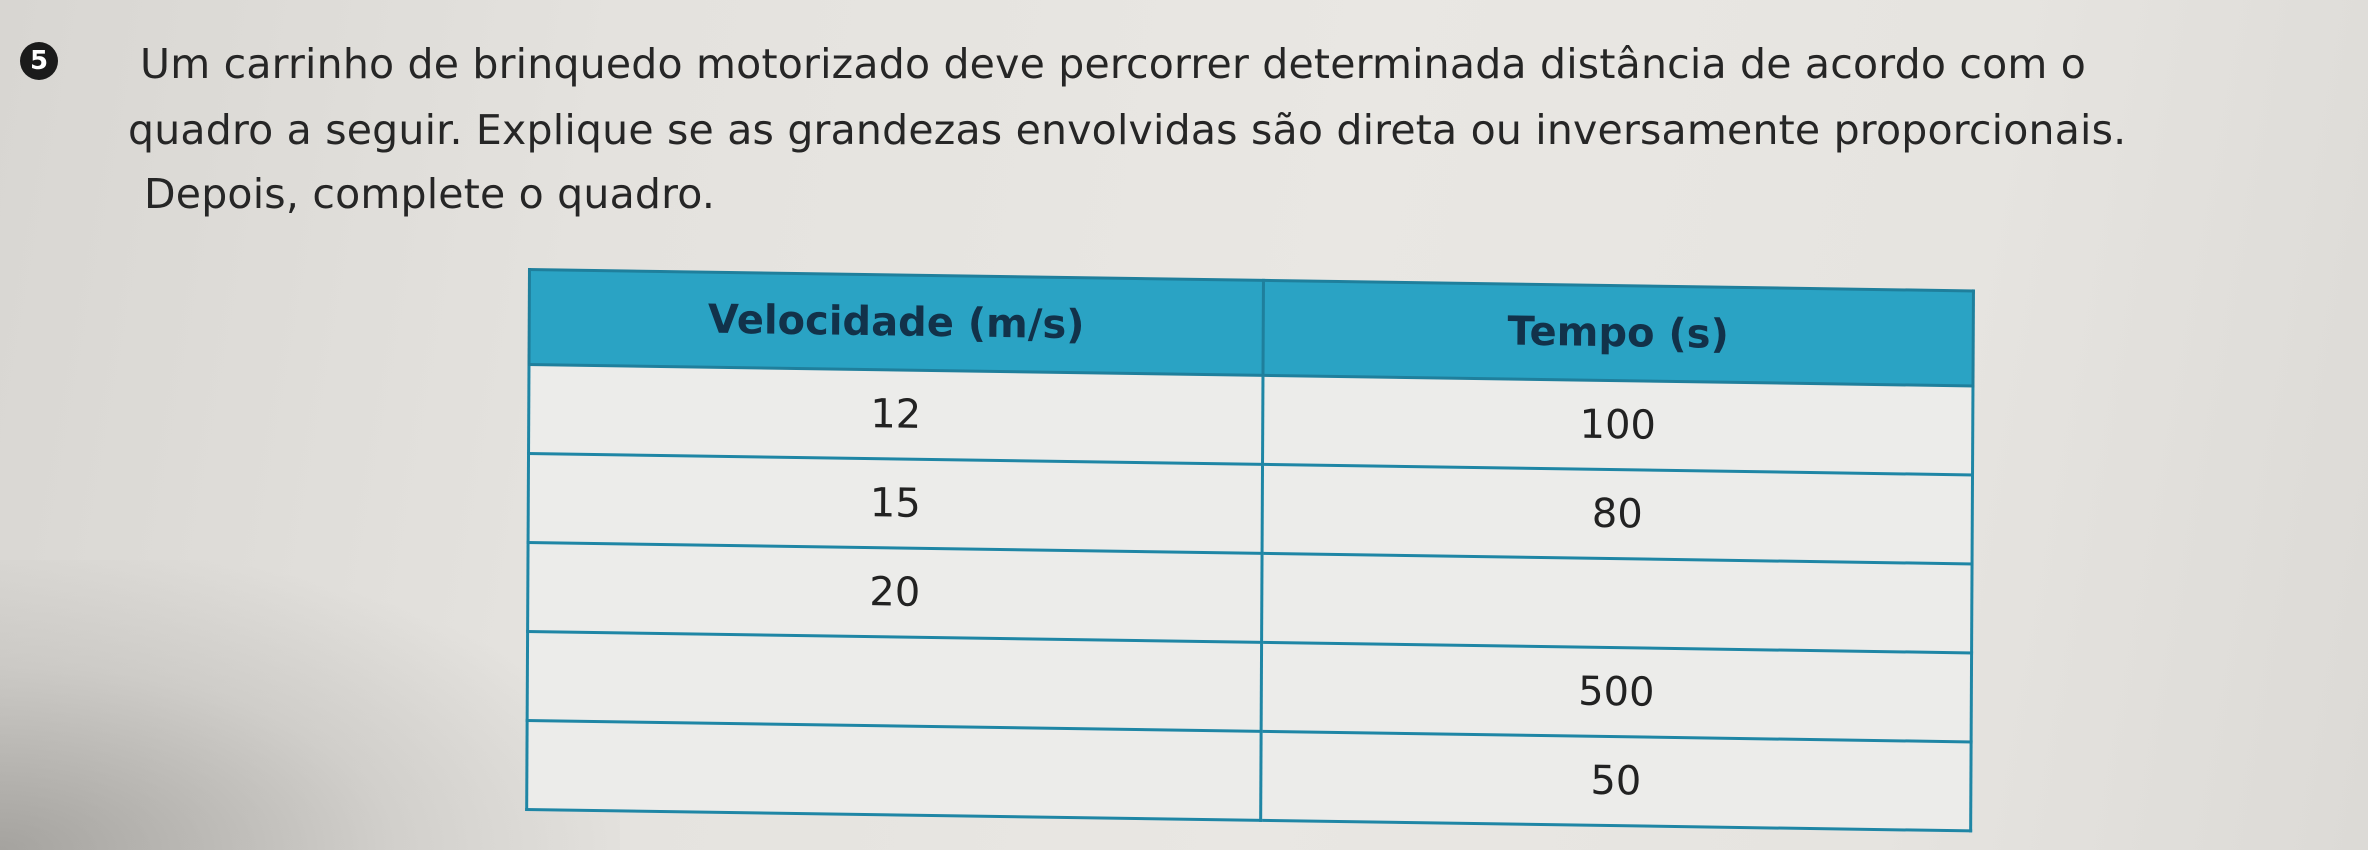 This screenshot has width=2368, height=850. What do you see at coordinates (1617, 425) in the screenshot?
I see `cell-tempo: 100` at bounding box center [1617, 425].